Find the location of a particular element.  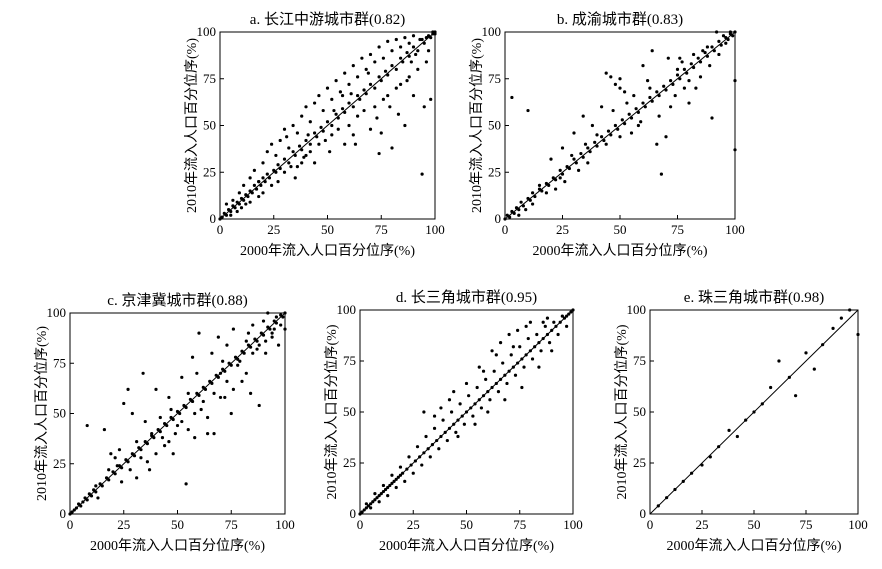

reference-line-y-equals-x is located at coordinates (620, 125).